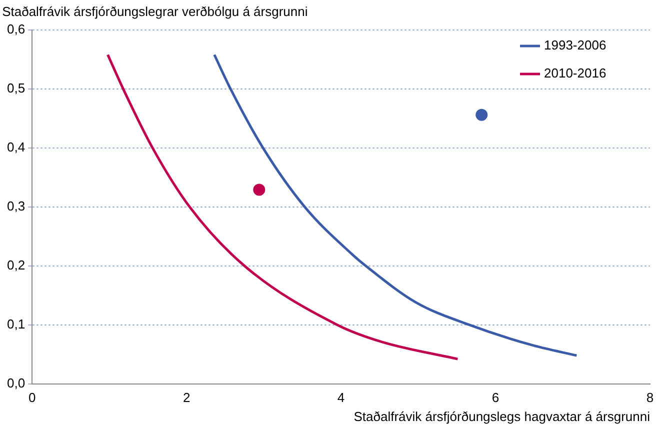  What do you see at coordinates (16, 206) in the screenshot?
I see `y-tick-label: 0,3` at bounding box center [16, 206].